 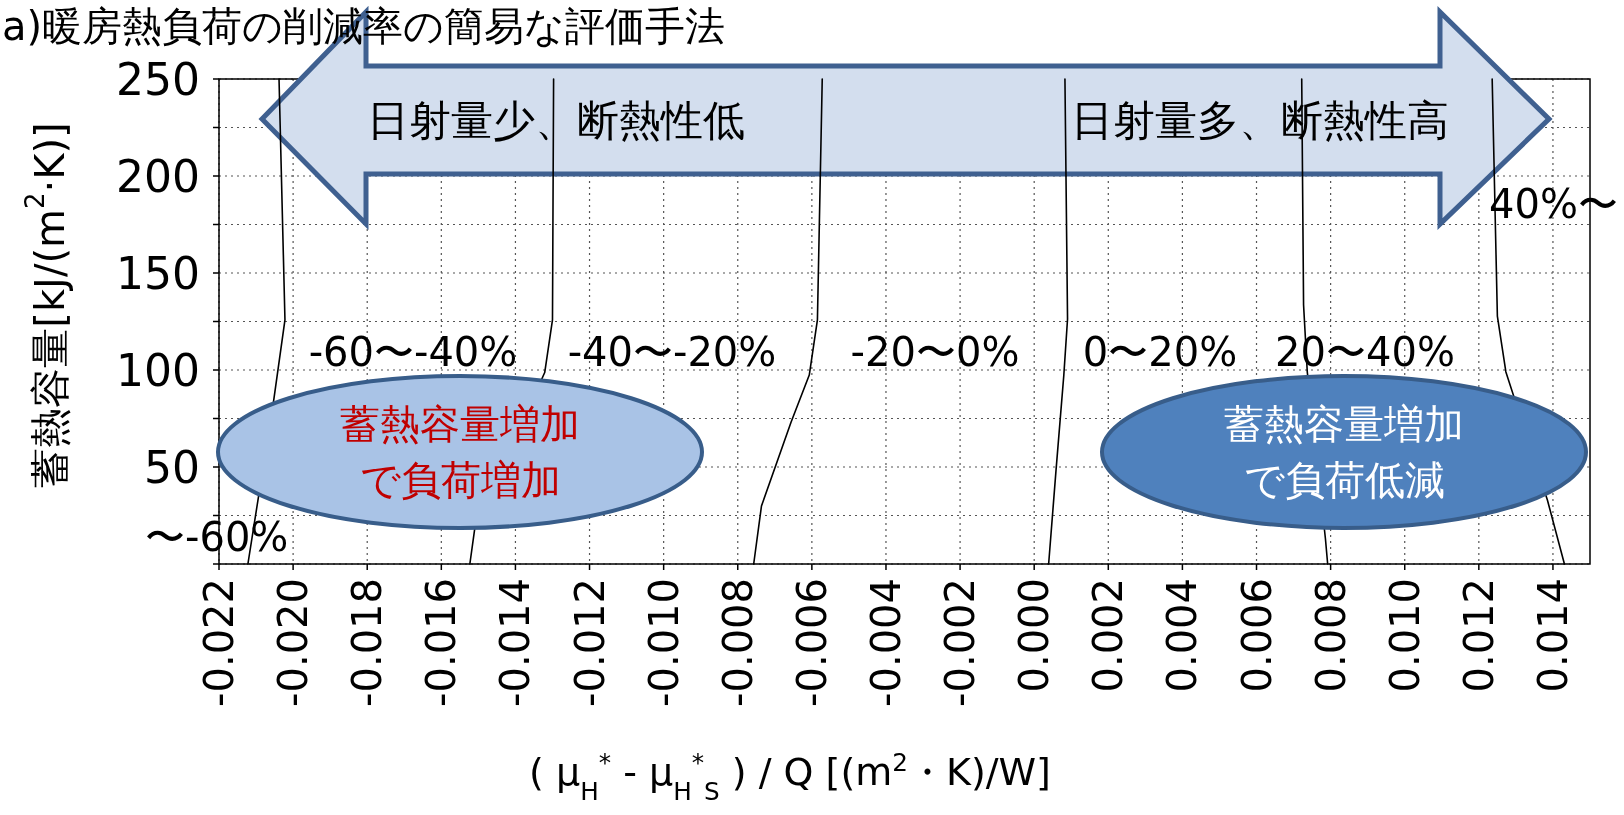 What do you see at coordinates (1552, 635) in the screenshot?
I see `x-tick-label: 0.014` at bounding box center [1552, 635].